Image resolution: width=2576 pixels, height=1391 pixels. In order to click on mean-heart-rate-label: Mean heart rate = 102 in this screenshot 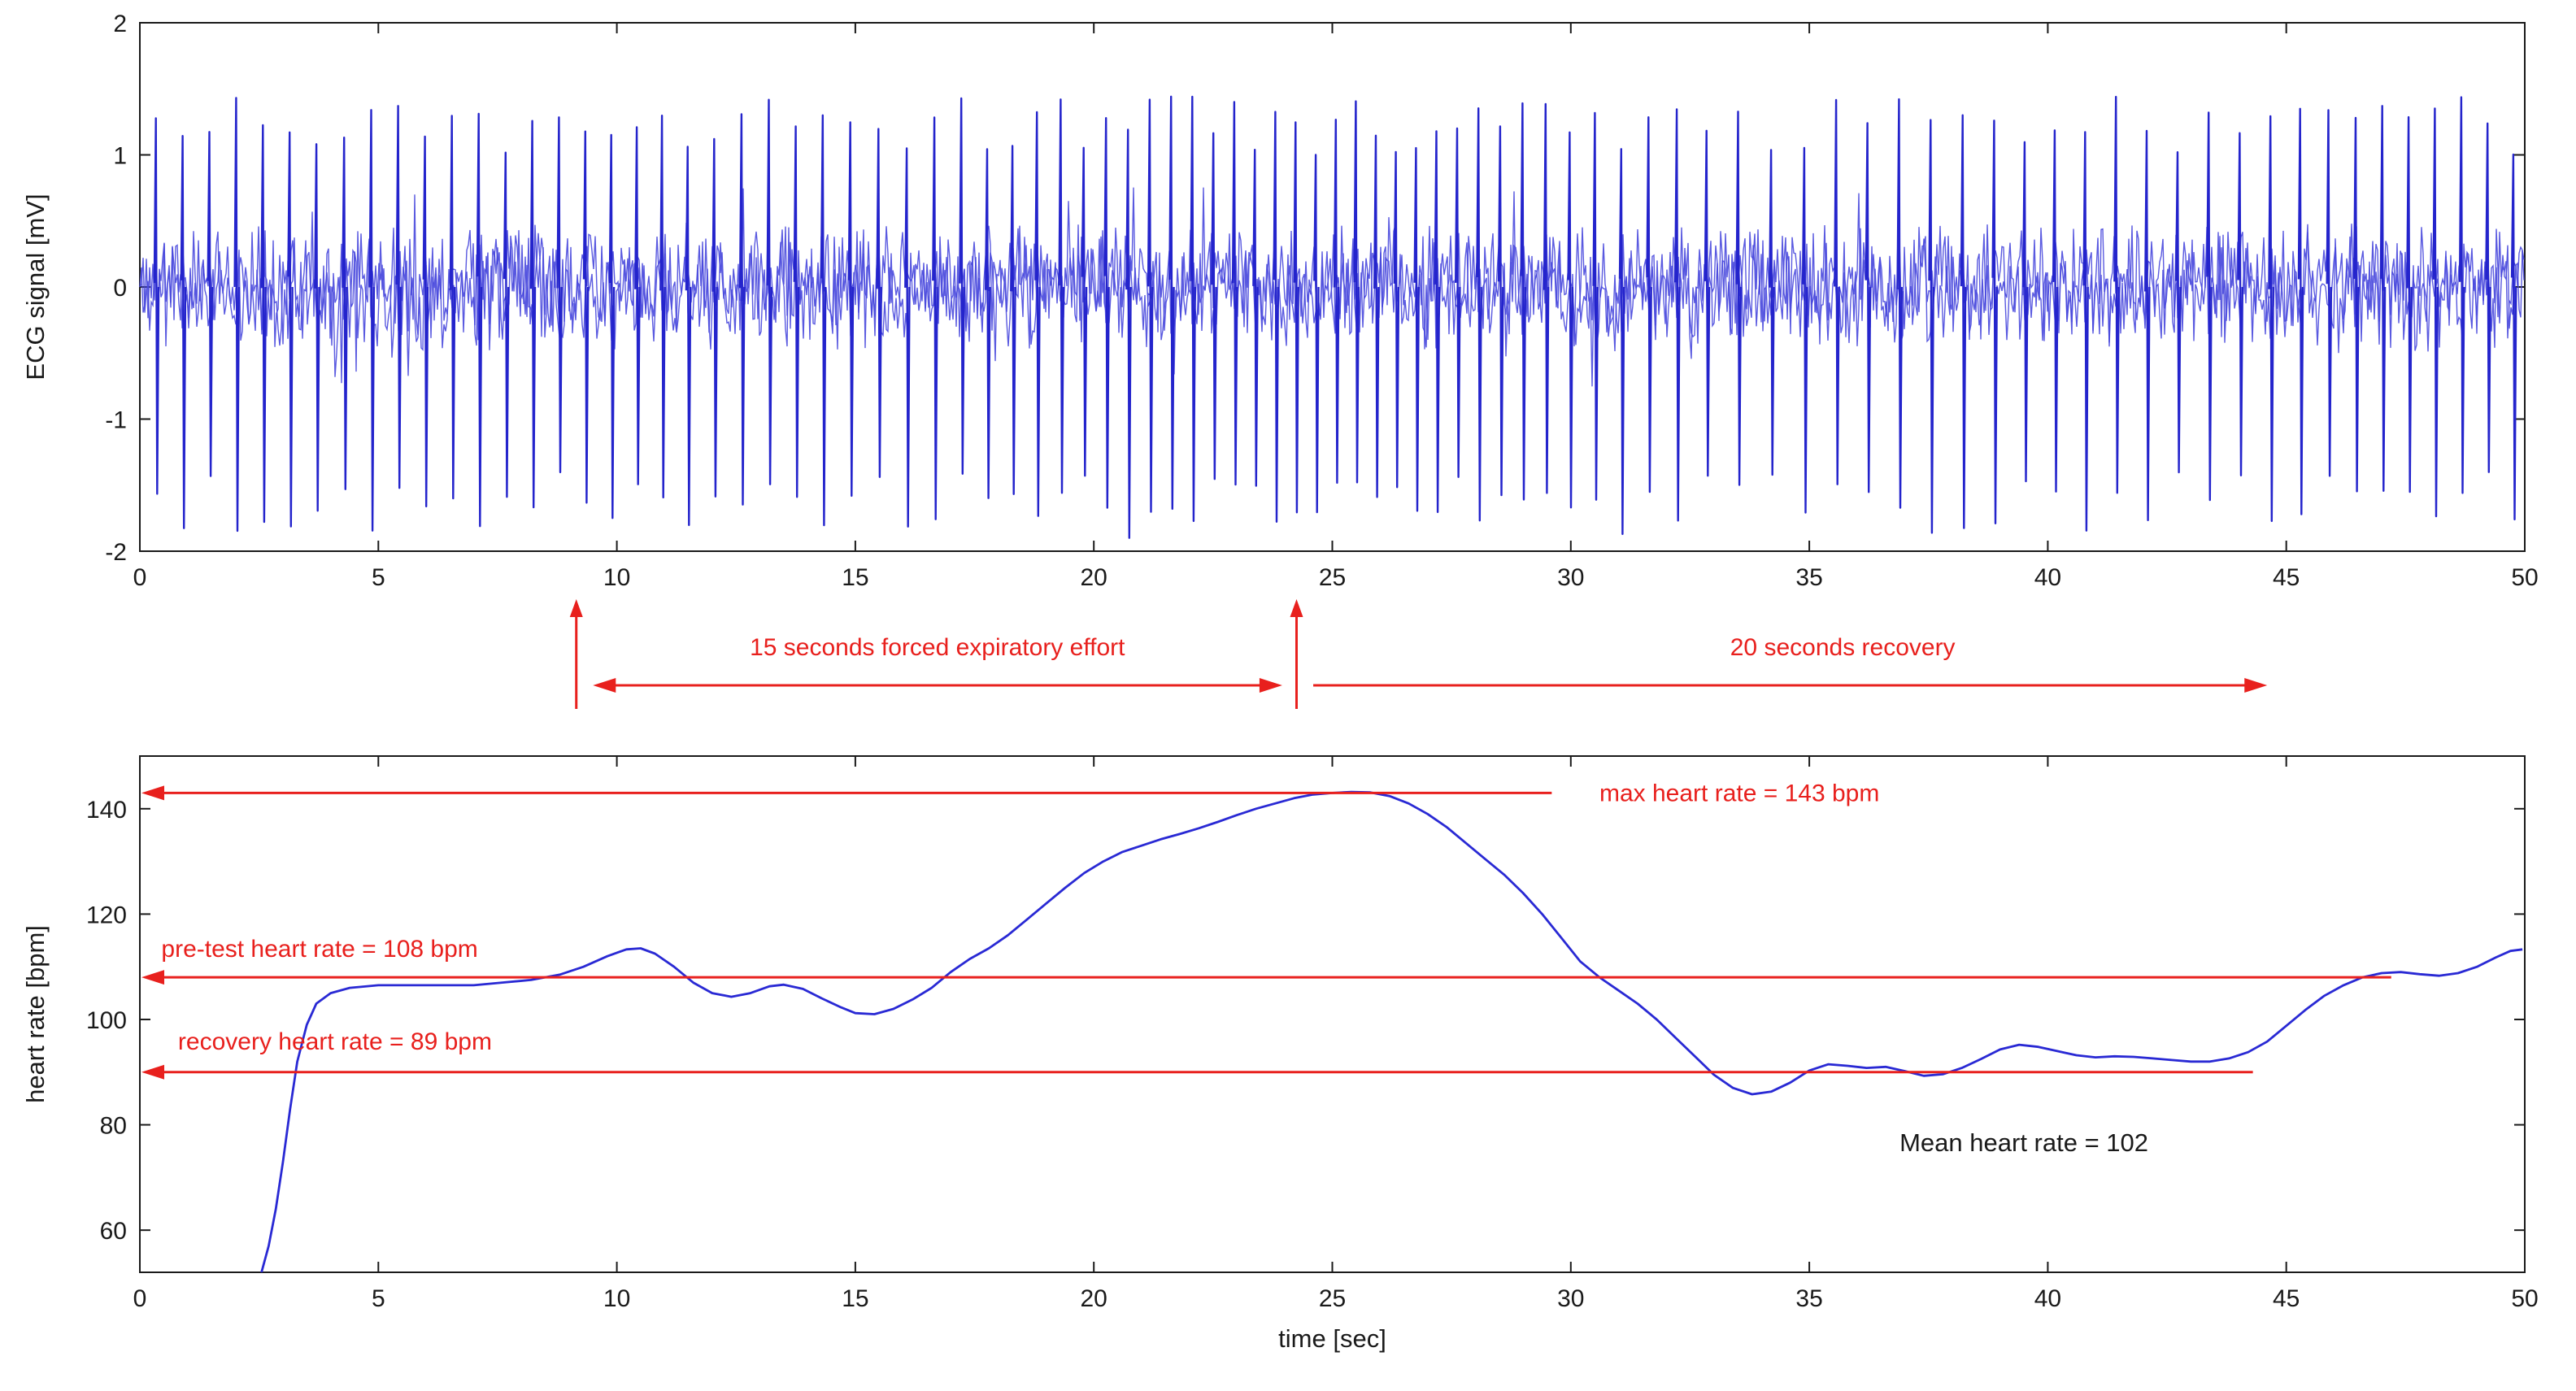, I will do `click(2024, 1142)`.